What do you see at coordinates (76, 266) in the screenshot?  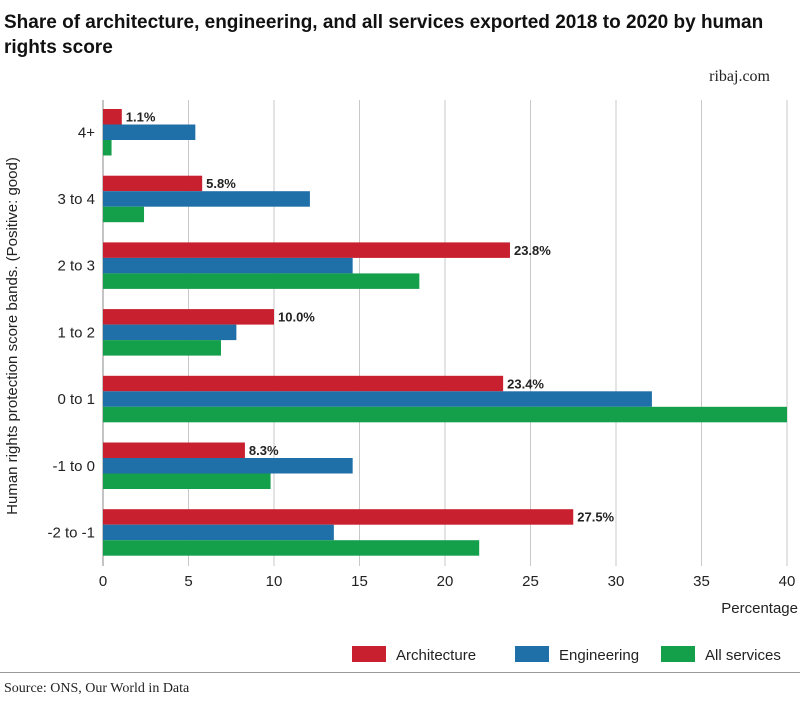 I see `category-label: 2 to 3` at bounding box center [76, 266].